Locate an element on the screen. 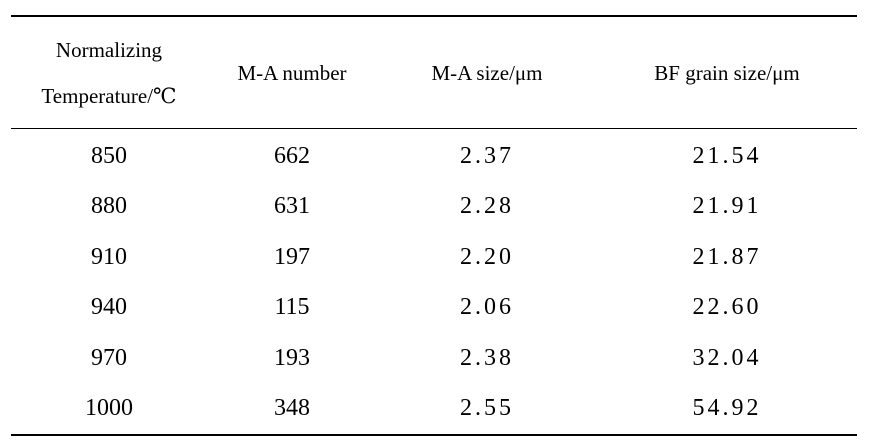  table-row: 970 193 2.38 32.04 is located at coordinates (434, 358).